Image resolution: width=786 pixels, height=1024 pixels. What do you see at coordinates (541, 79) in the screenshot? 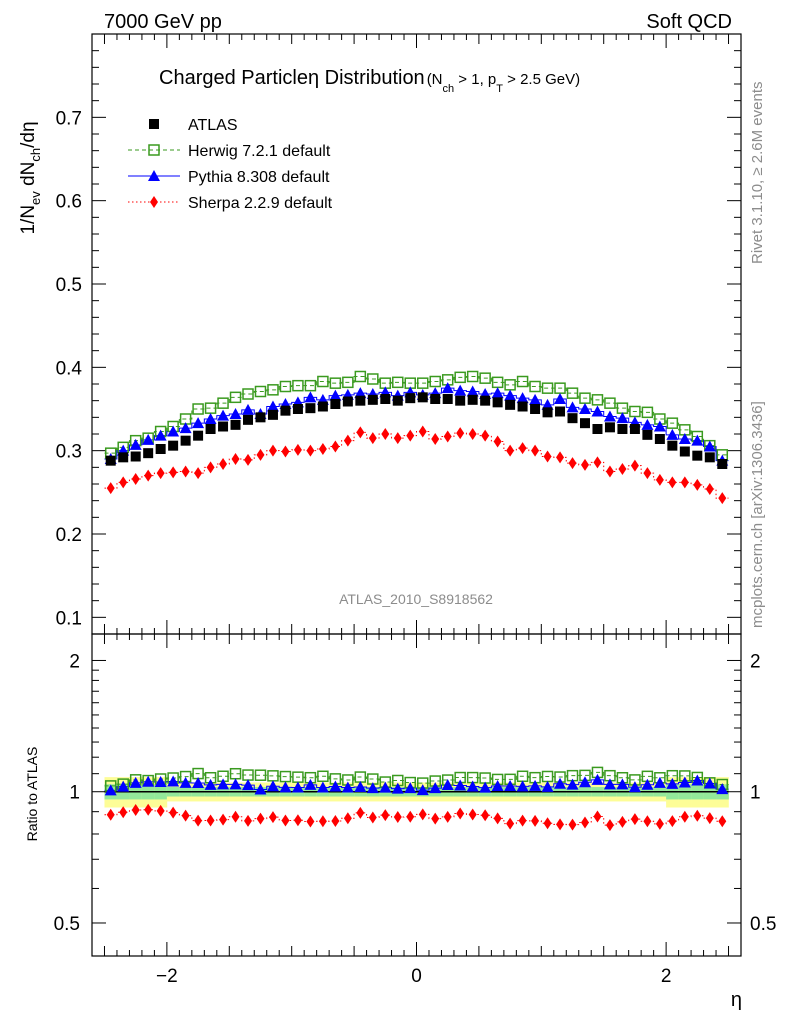
I see `main-title-sub-end: > 2.5 GeV)` at bounding box center [541, 79].